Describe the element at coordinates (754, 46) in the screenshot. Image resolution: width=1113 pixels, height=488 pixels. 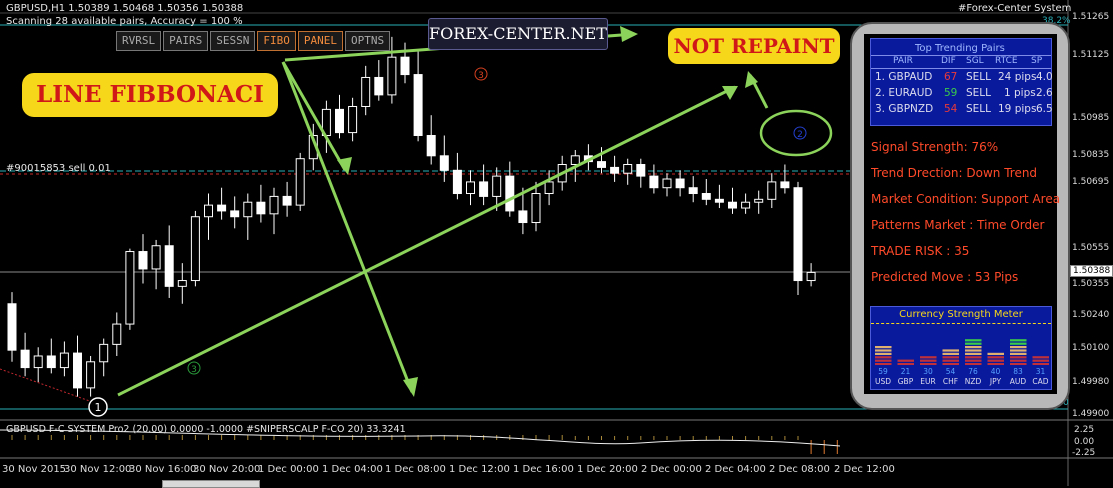
I see `not-repaint-label: NOT REPAINT` at that location.